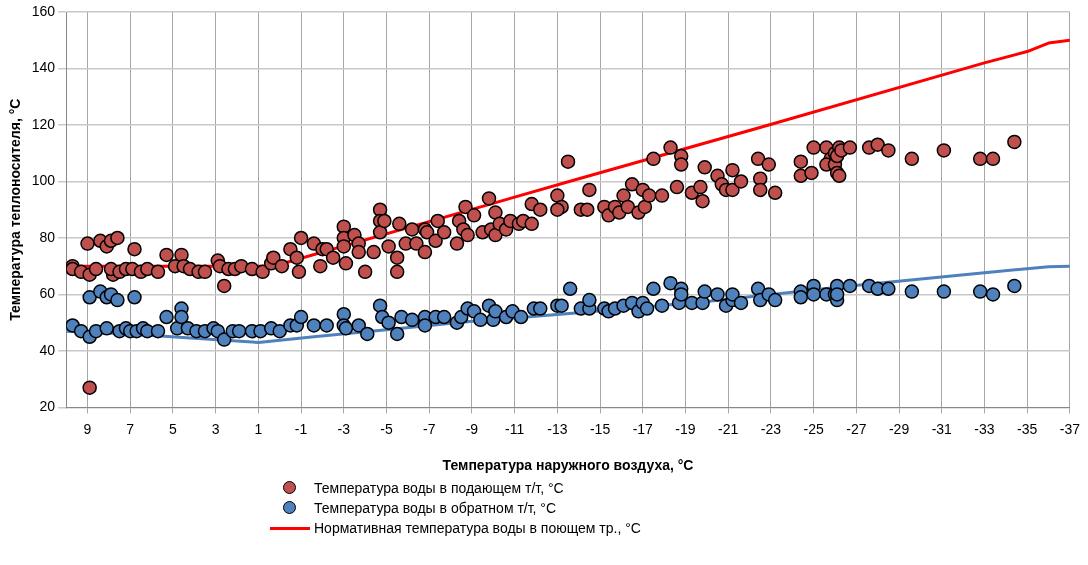  I want to click on x-tick-label: -37, so click(1070, 428).